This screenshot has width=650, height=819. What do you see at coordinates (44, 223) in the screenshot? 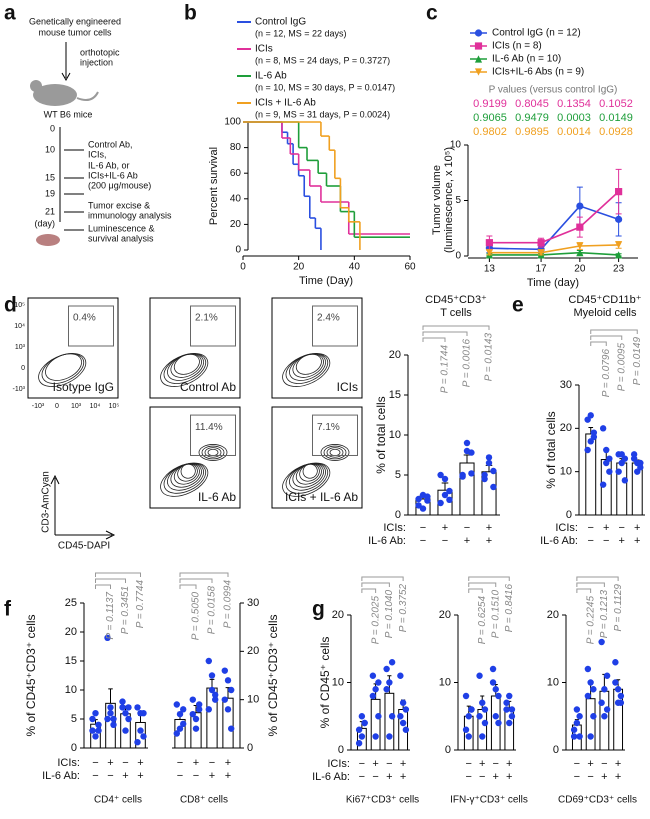
I see `day-label: (day)` at bounding box center [44, 223].